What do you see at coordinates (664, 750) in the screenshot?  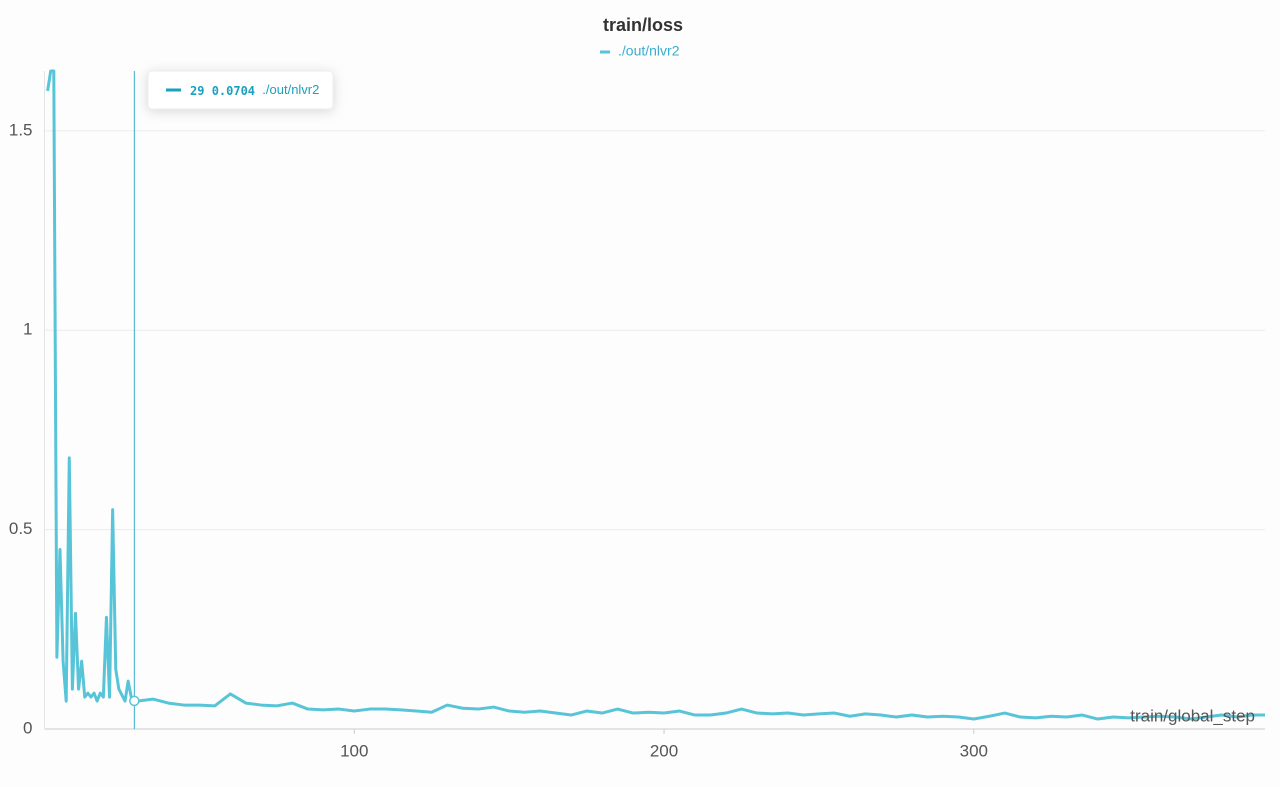 I see `x-tick-label: 200` at bounding box center [664, 750].